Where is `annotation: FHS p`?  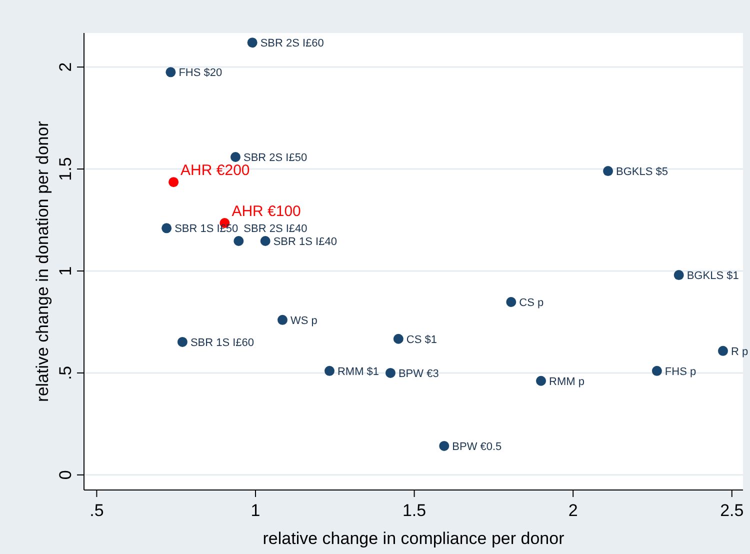
annotation: FHS p is located at coordinates (680, 372).